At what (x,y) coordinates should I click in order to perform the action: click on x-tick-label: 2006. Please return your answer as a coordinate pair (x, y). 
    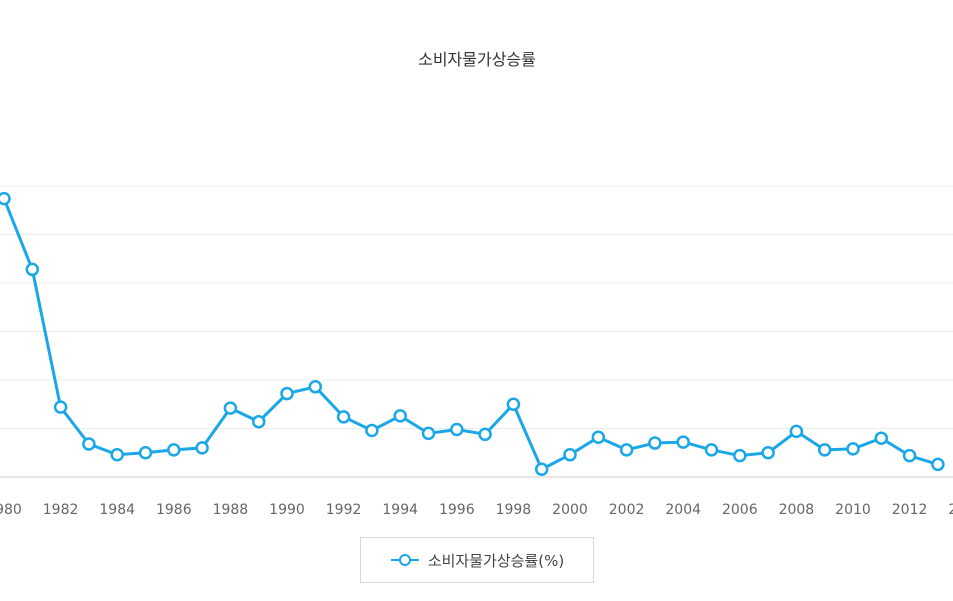
    Looking at the image, I should click on (740, 510).